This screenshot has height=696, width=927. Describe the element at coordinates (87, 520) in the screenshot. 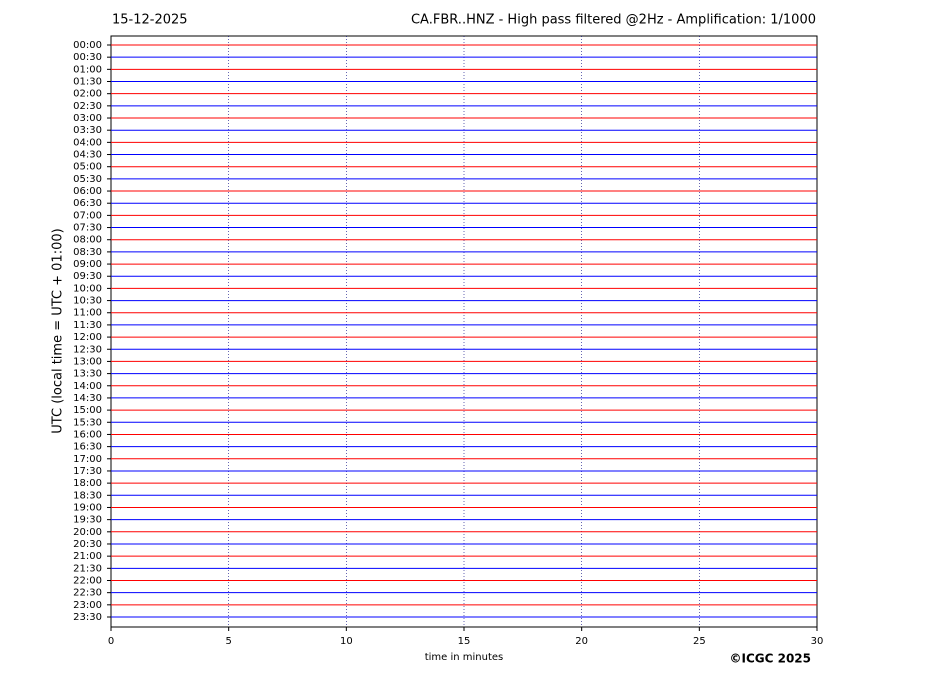

I see `y-tick-label: 19:30` at that location.